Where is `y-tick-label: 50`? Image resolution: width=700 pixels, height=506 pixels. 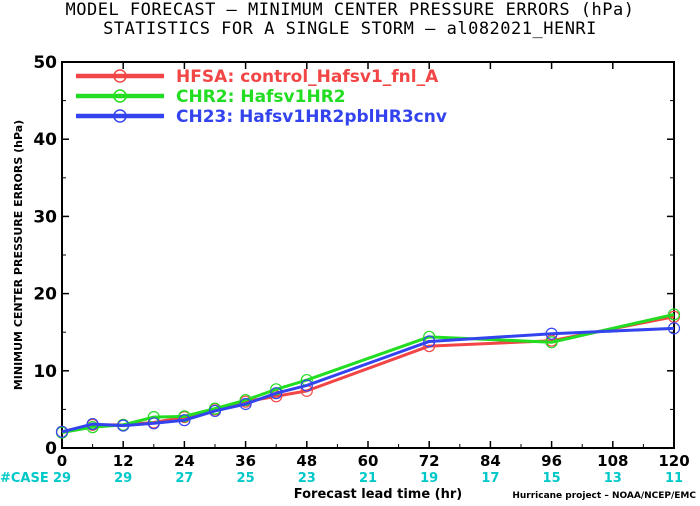 y-tick-label: 50 is located at coordinates (45, 63).